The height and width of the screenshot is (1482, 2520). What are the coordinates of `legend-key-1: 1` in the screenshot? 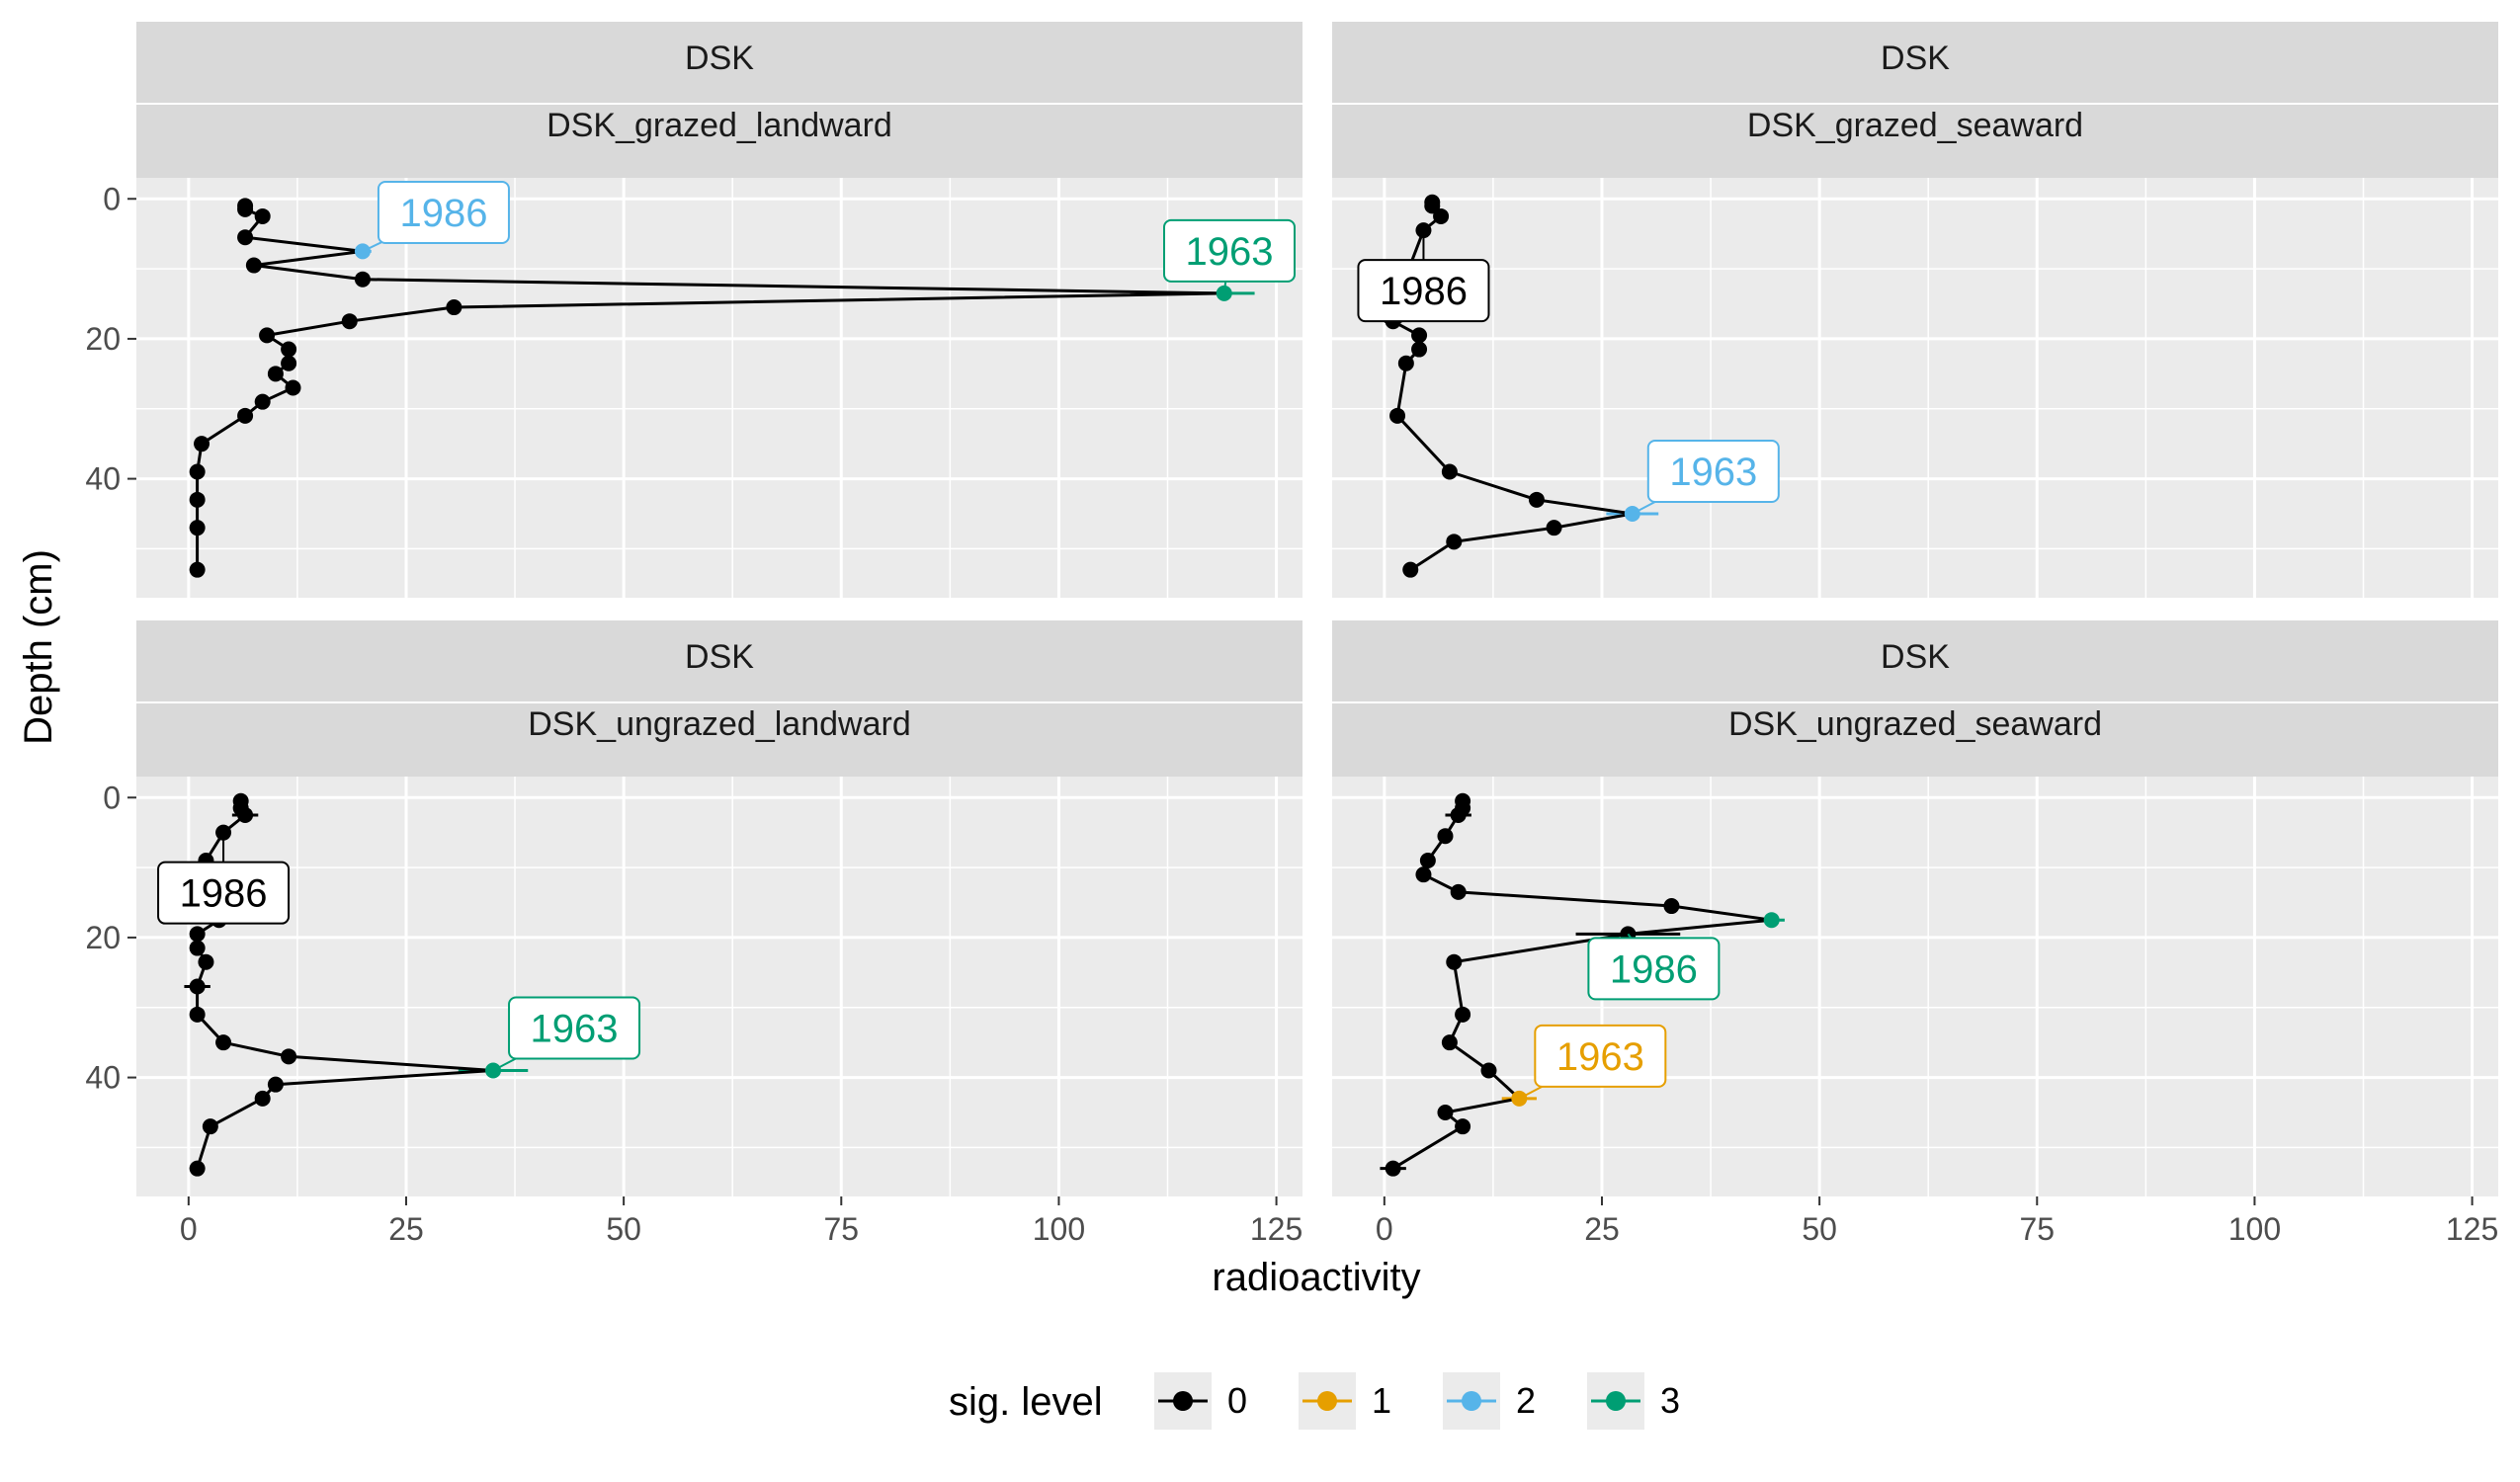 It's located at (1345, 1401).